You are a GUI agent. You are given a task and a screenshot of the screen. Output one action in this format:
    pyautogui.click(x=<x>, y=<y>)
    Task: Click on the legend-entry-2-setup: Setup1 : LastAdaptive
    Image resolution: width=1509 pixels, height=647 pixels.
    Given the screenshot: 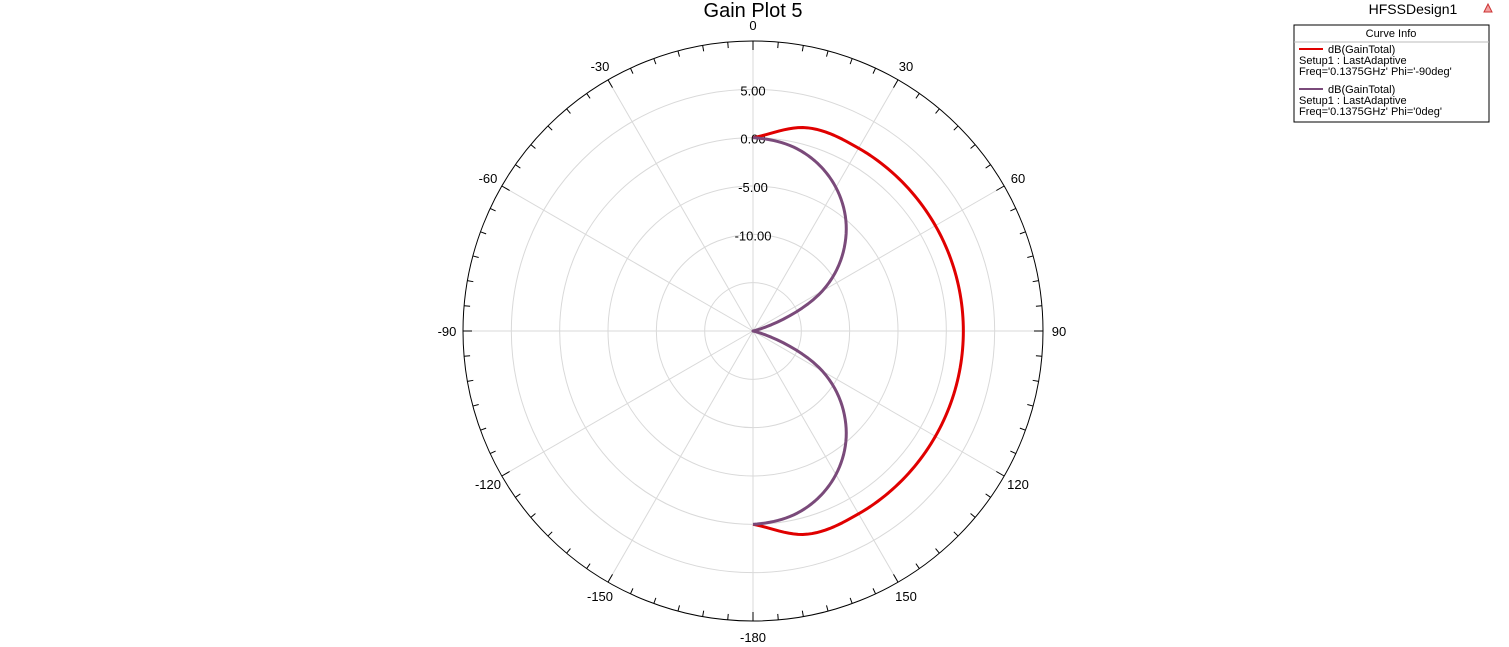 What is the action you would take?
    pyautogui.click(x=1353, y=101)
    